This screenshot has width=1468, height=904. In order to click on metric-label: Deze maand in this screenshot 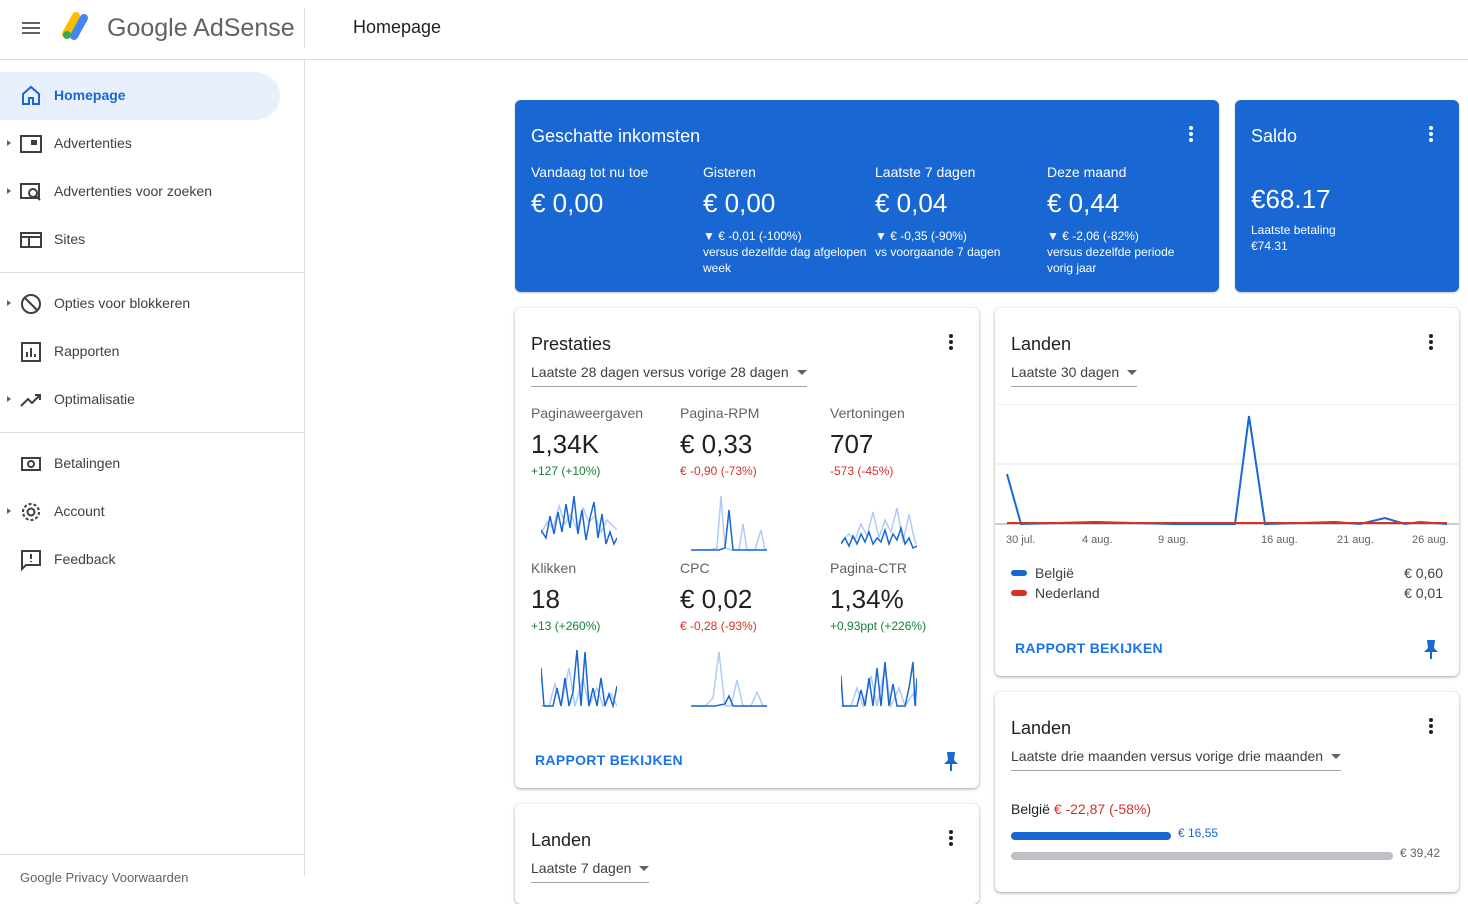, I will do `click(1087, 172)`.